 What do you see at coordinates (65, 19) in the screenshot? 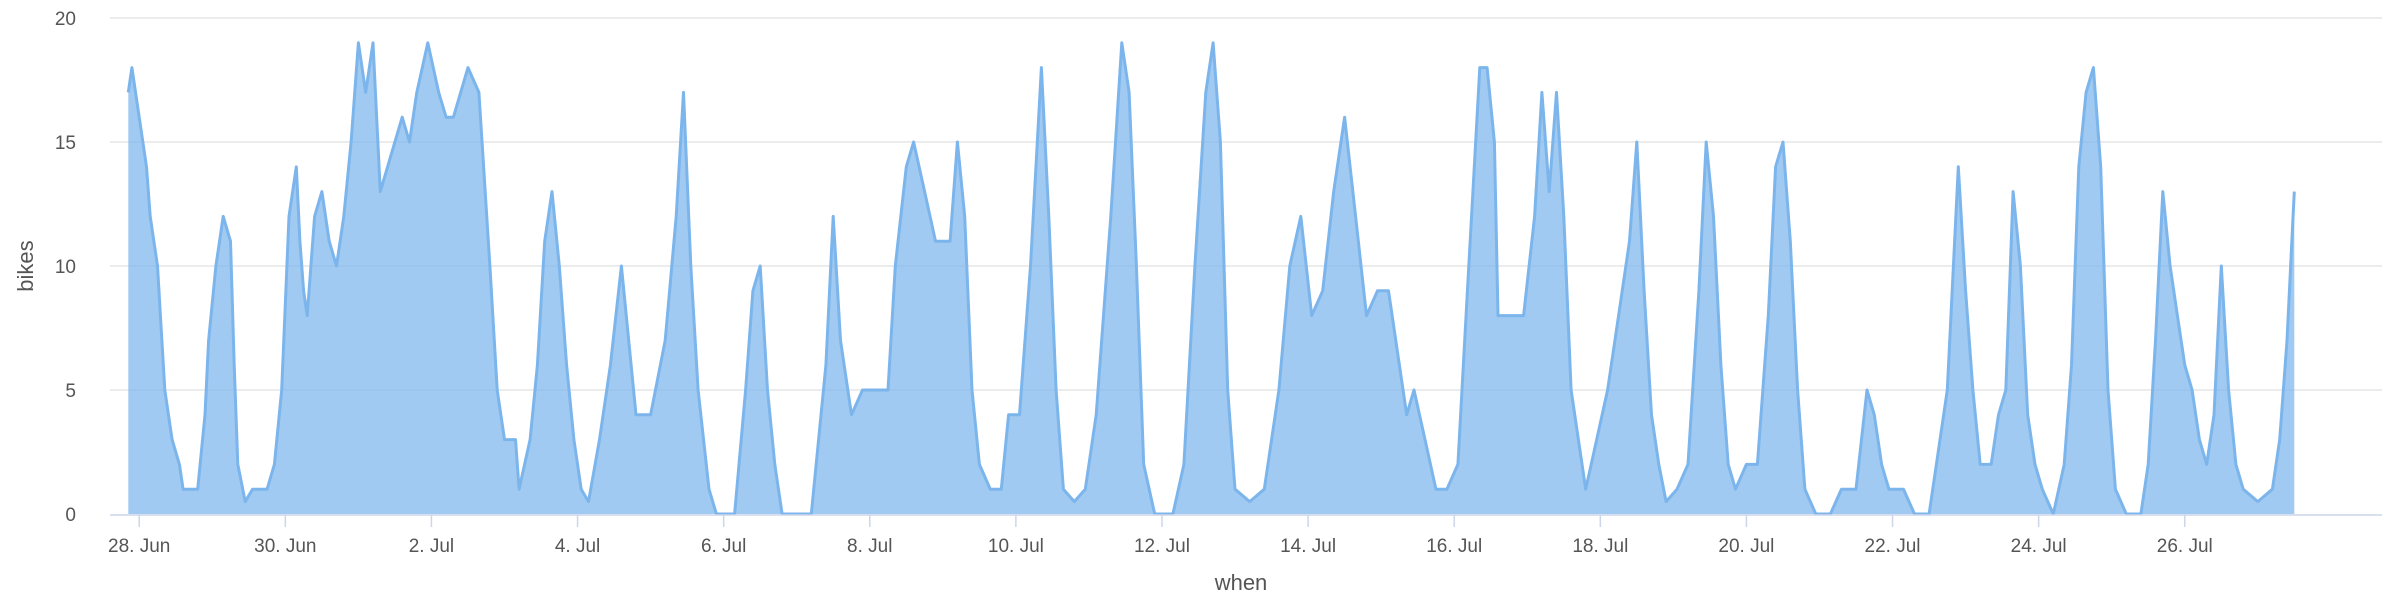
I see `y-tick-label: 20` at bounding box center [65, 19].